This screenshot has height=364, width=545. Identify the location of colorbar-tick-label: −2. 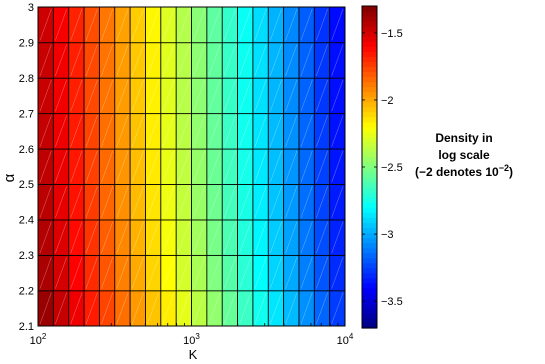
(387, 101).